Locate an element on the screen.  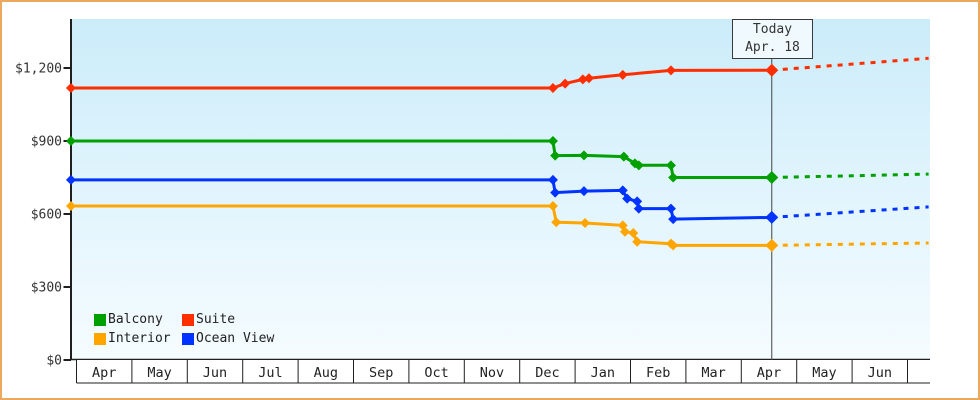
month-label: Sep is located at coordinates (381, 373).